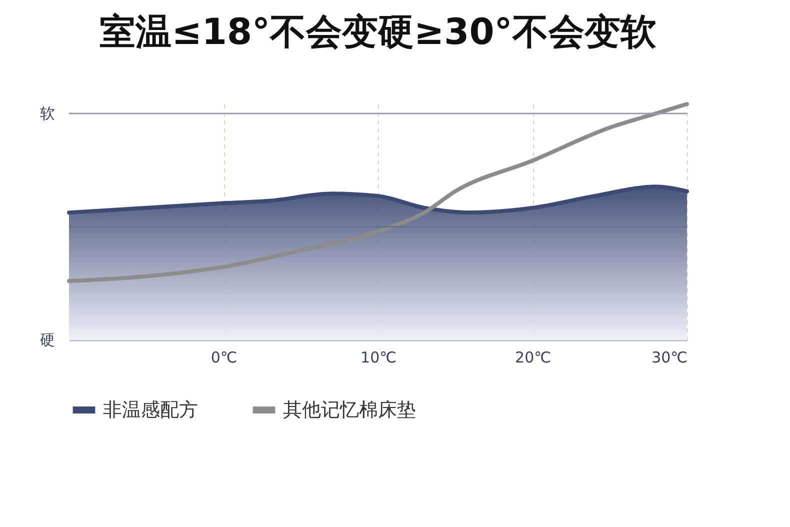 The image size is (790, 527). What do you see at coordinates (224, 357) in the screenshot?
I see `x-tick-label: 0℃` at bounding box center [224, 357].